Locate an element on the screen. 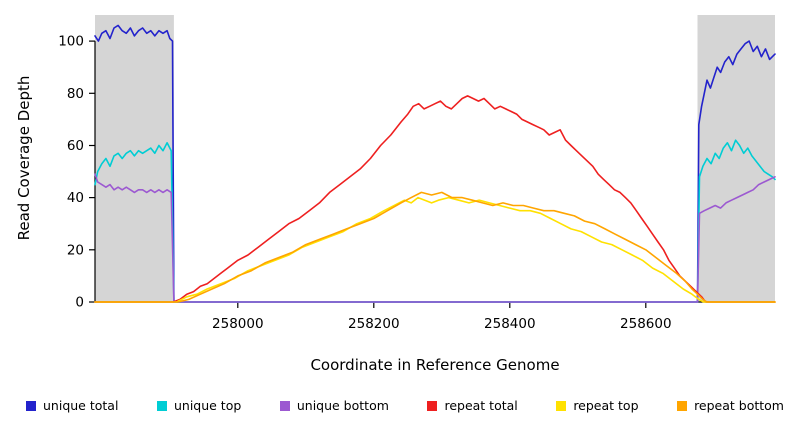 The width and height of the screenshot is (792, 432). legend-item-repeat-total: repeat total is located at coordinates (472, 405).